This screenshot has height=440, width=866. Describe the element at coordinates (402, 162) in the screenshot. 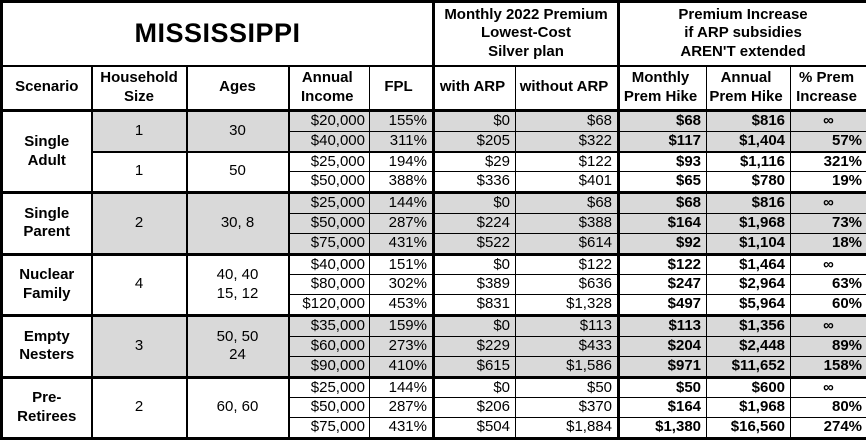

I see `fpl-cell: 194%` at that location.